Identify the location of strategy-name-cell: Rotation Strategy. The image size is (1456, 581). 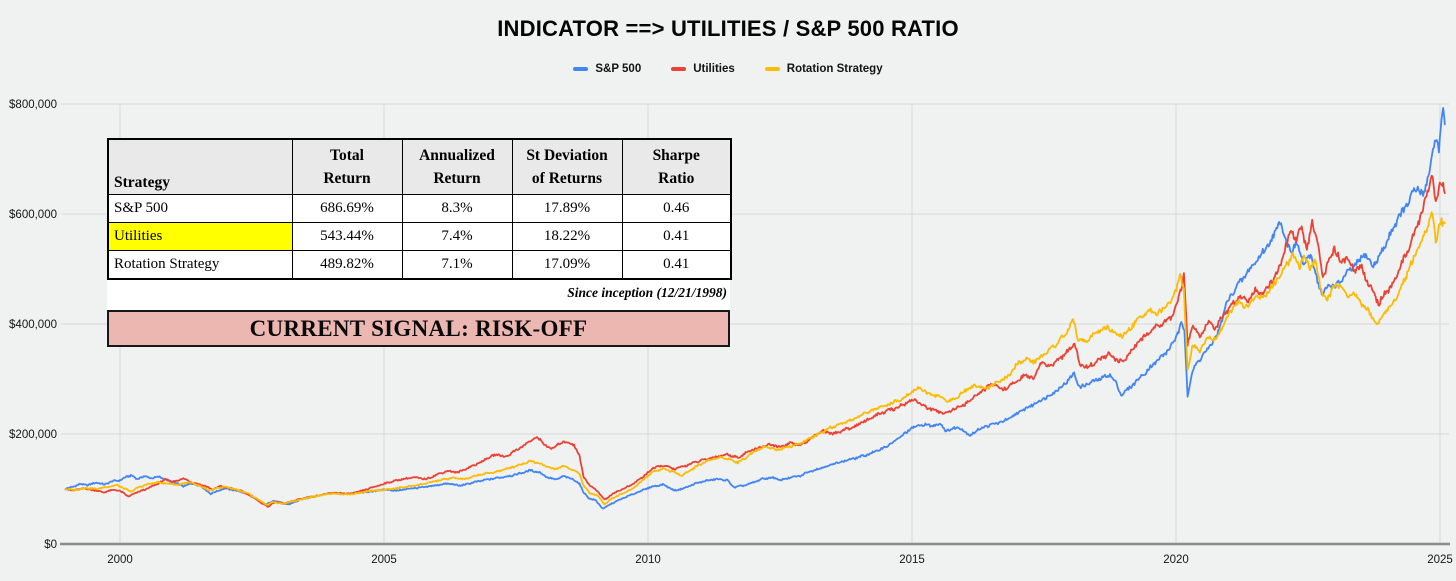
(200, 265).